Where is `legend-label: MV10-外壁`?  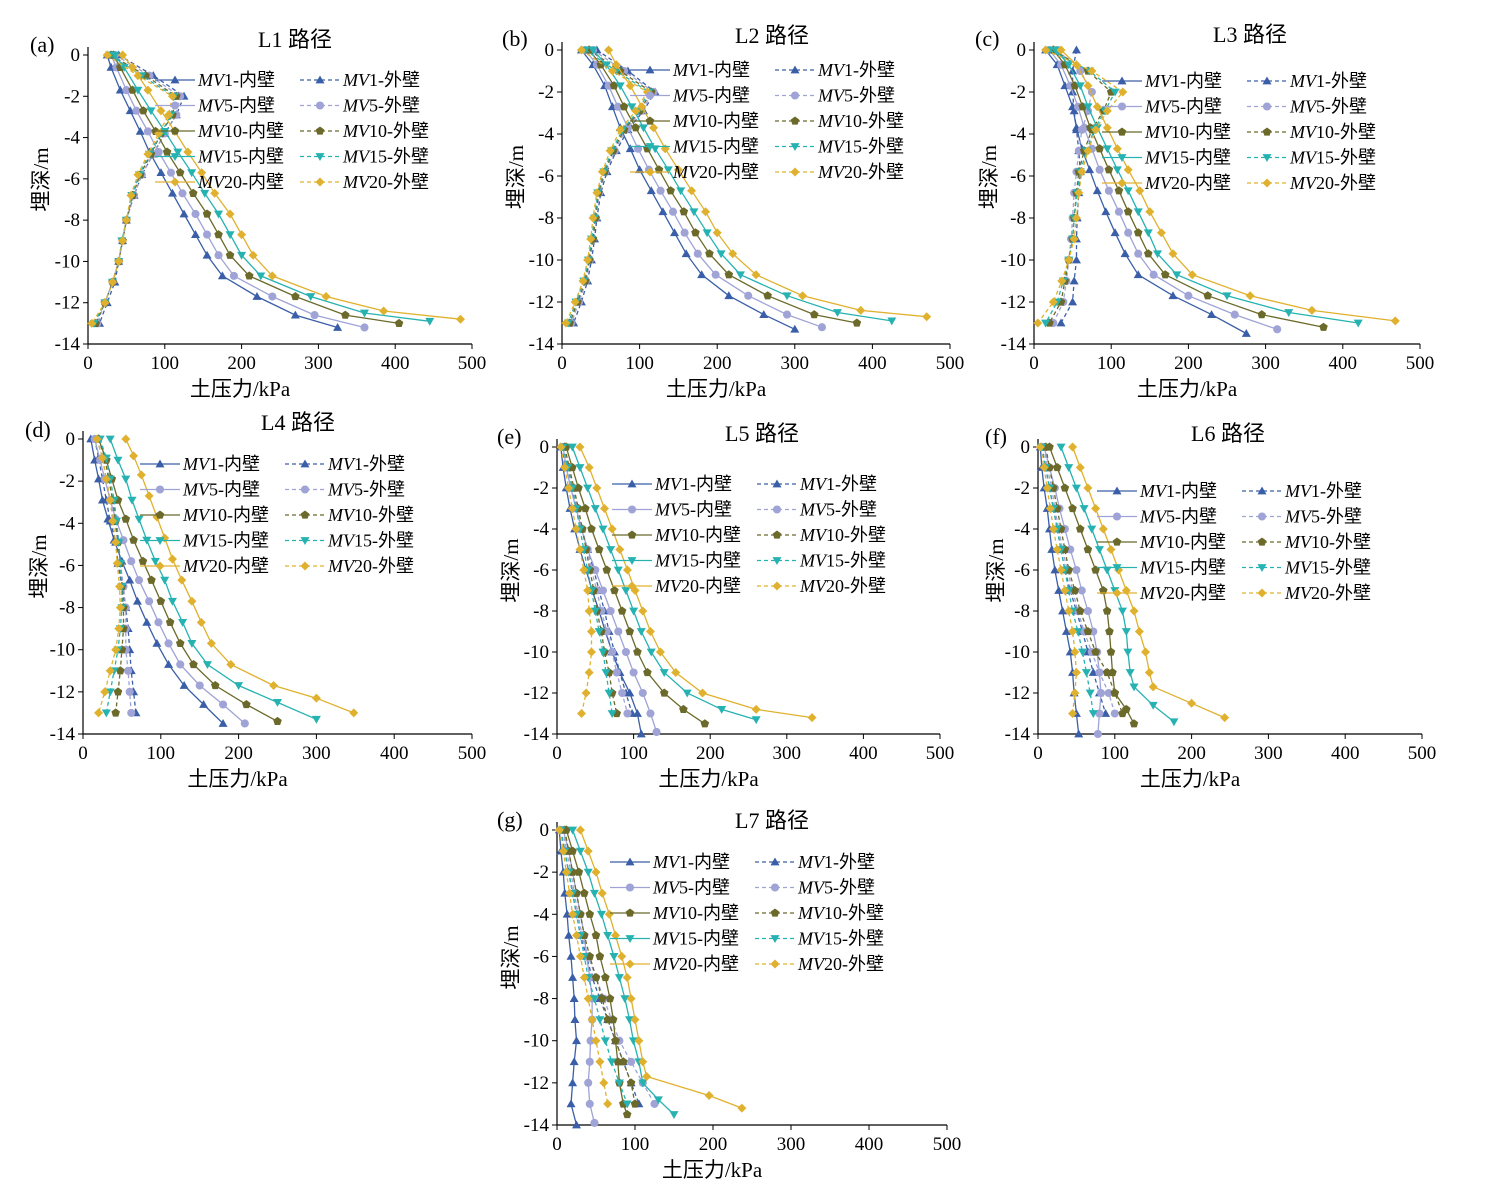
legend-label: MV10-外壁 is located at coordinates (840, 913).